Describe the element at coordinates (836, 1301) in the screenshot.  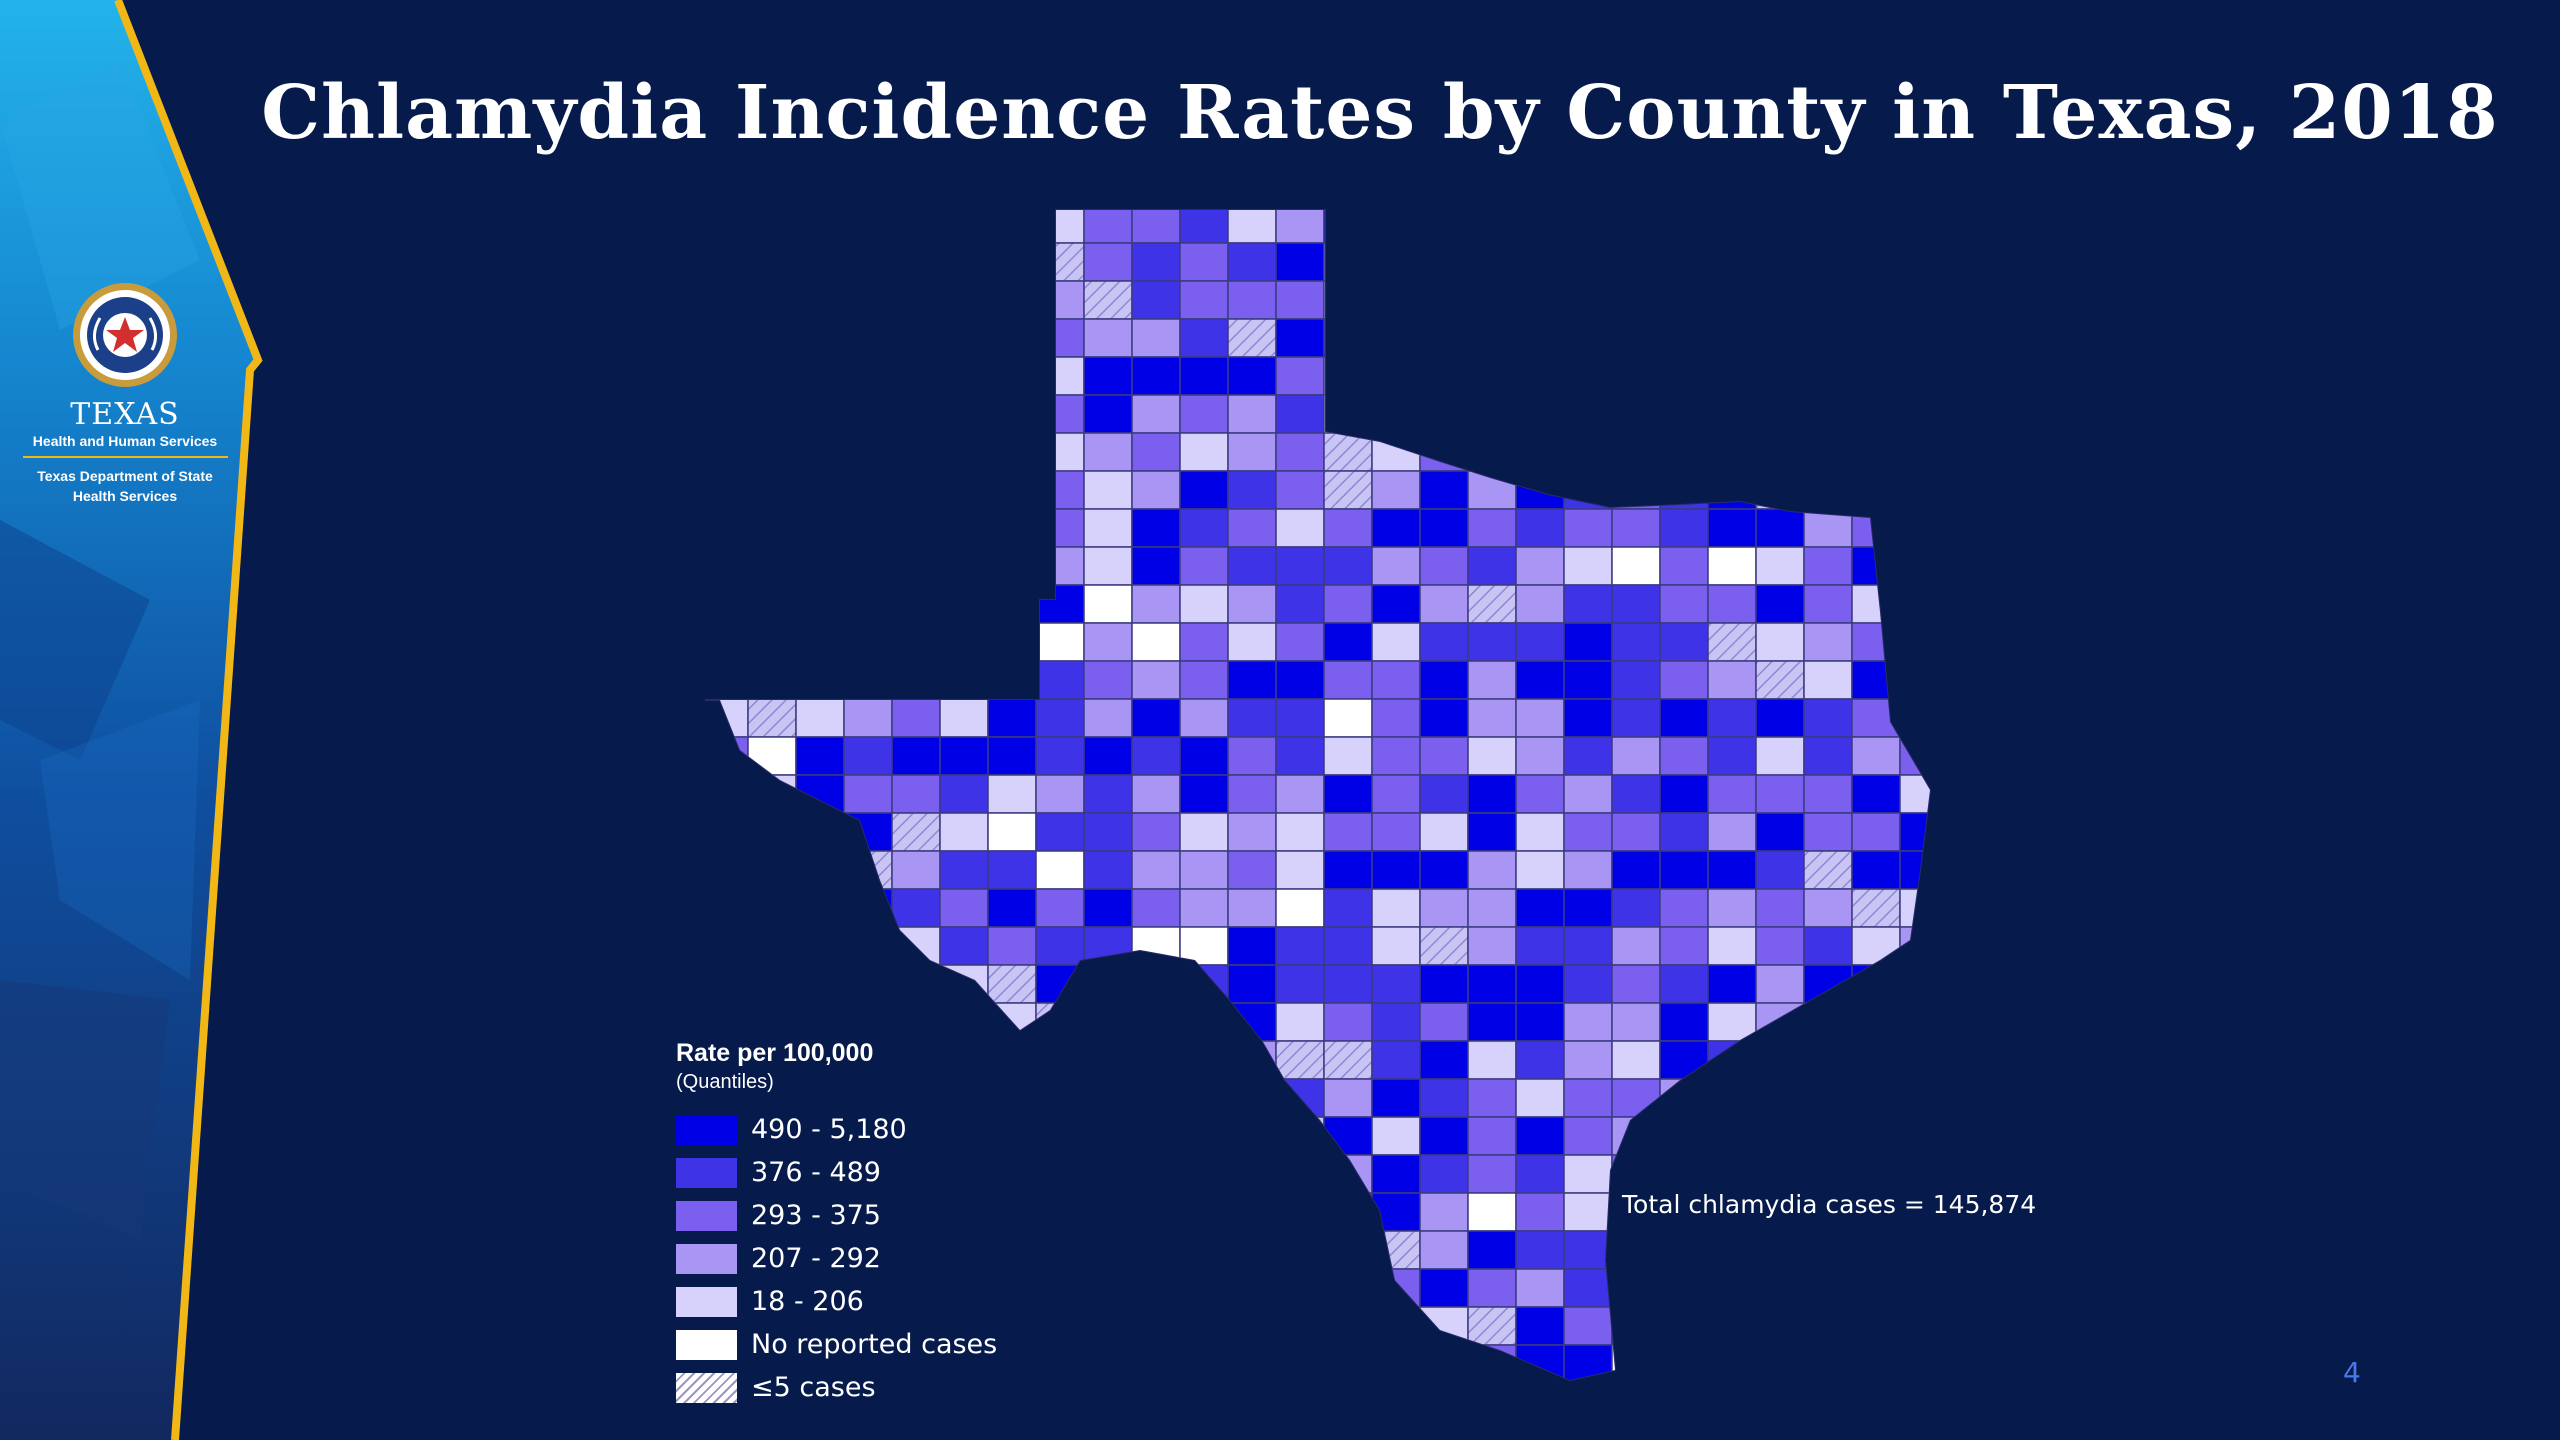
I see `legend-item: 18 - 206` at that location.